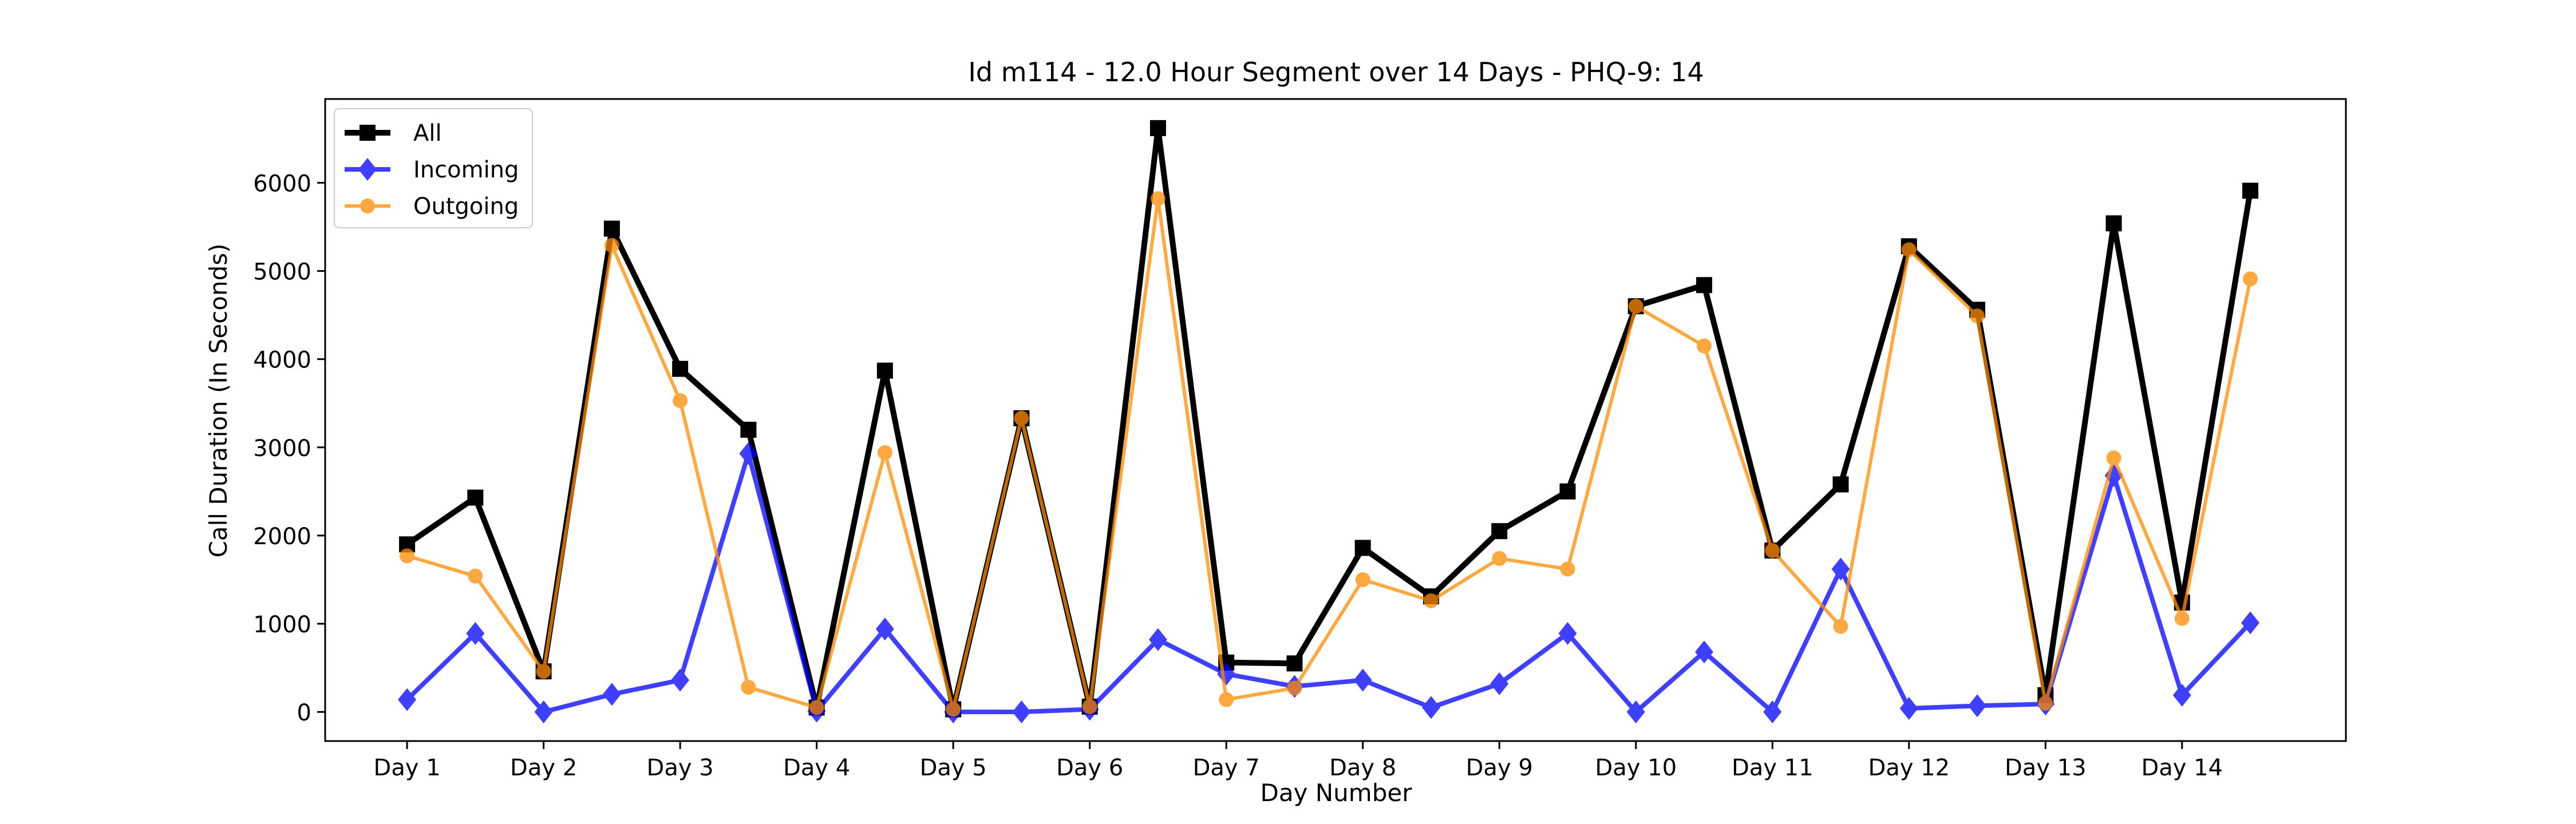  Describe the element at coordinates (2182, 768) in the screenshot. I see `x-tick-label: Day 14` at that location.